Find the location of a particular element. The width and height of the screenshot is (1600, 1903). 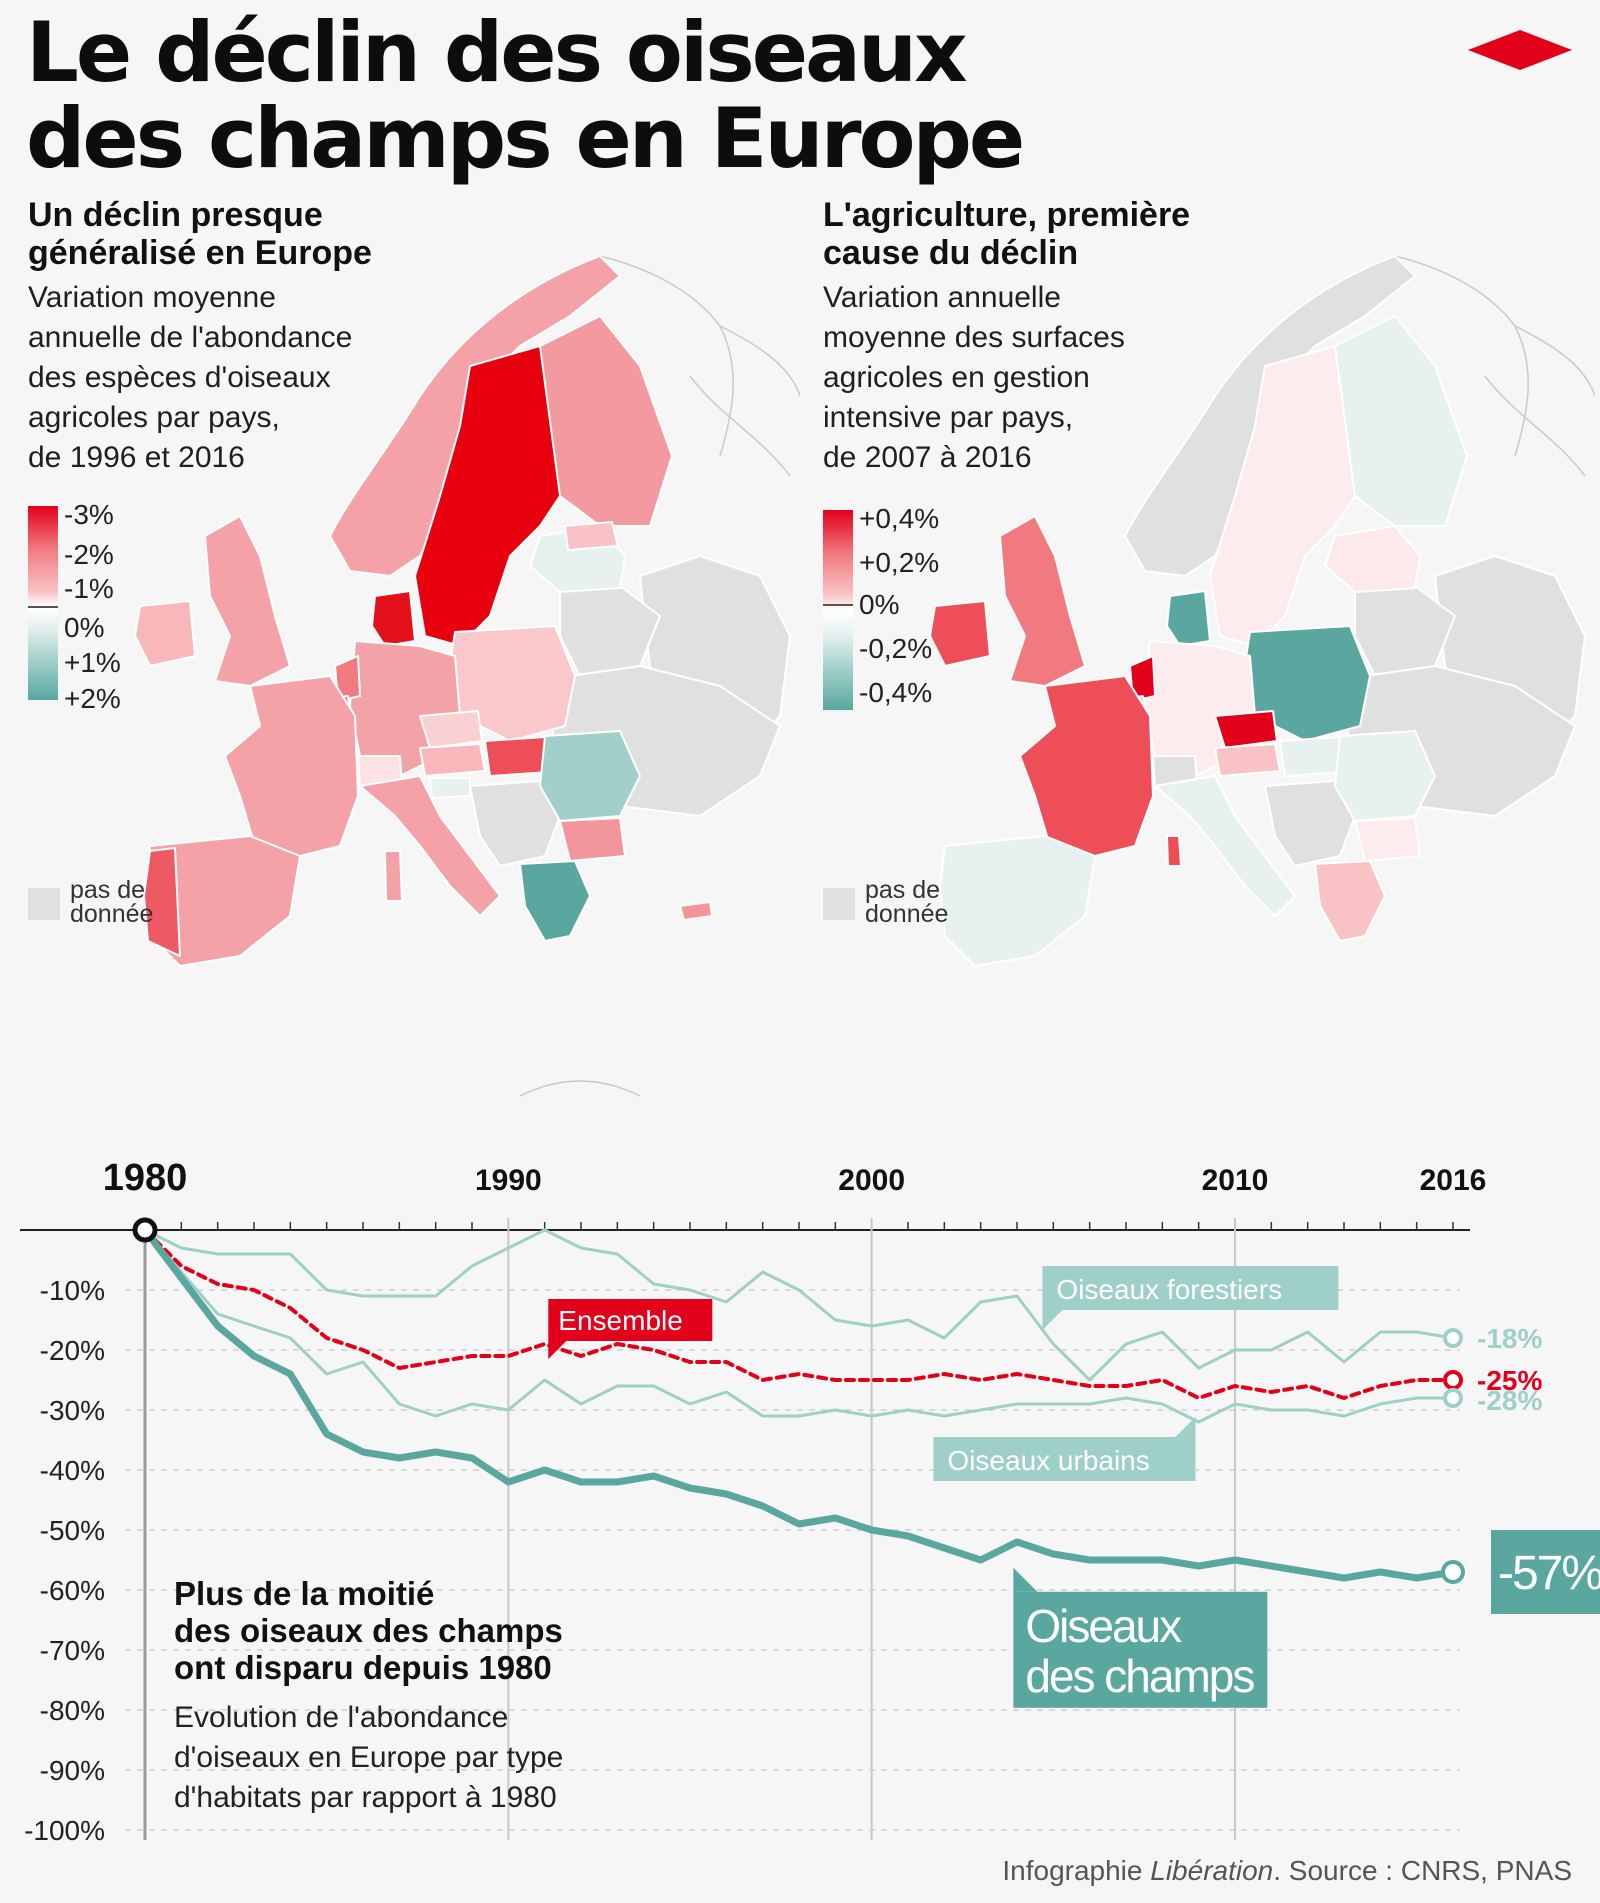

end-label-oiseaux-forestiers: -18% is located at coordinates (1509, 1338).